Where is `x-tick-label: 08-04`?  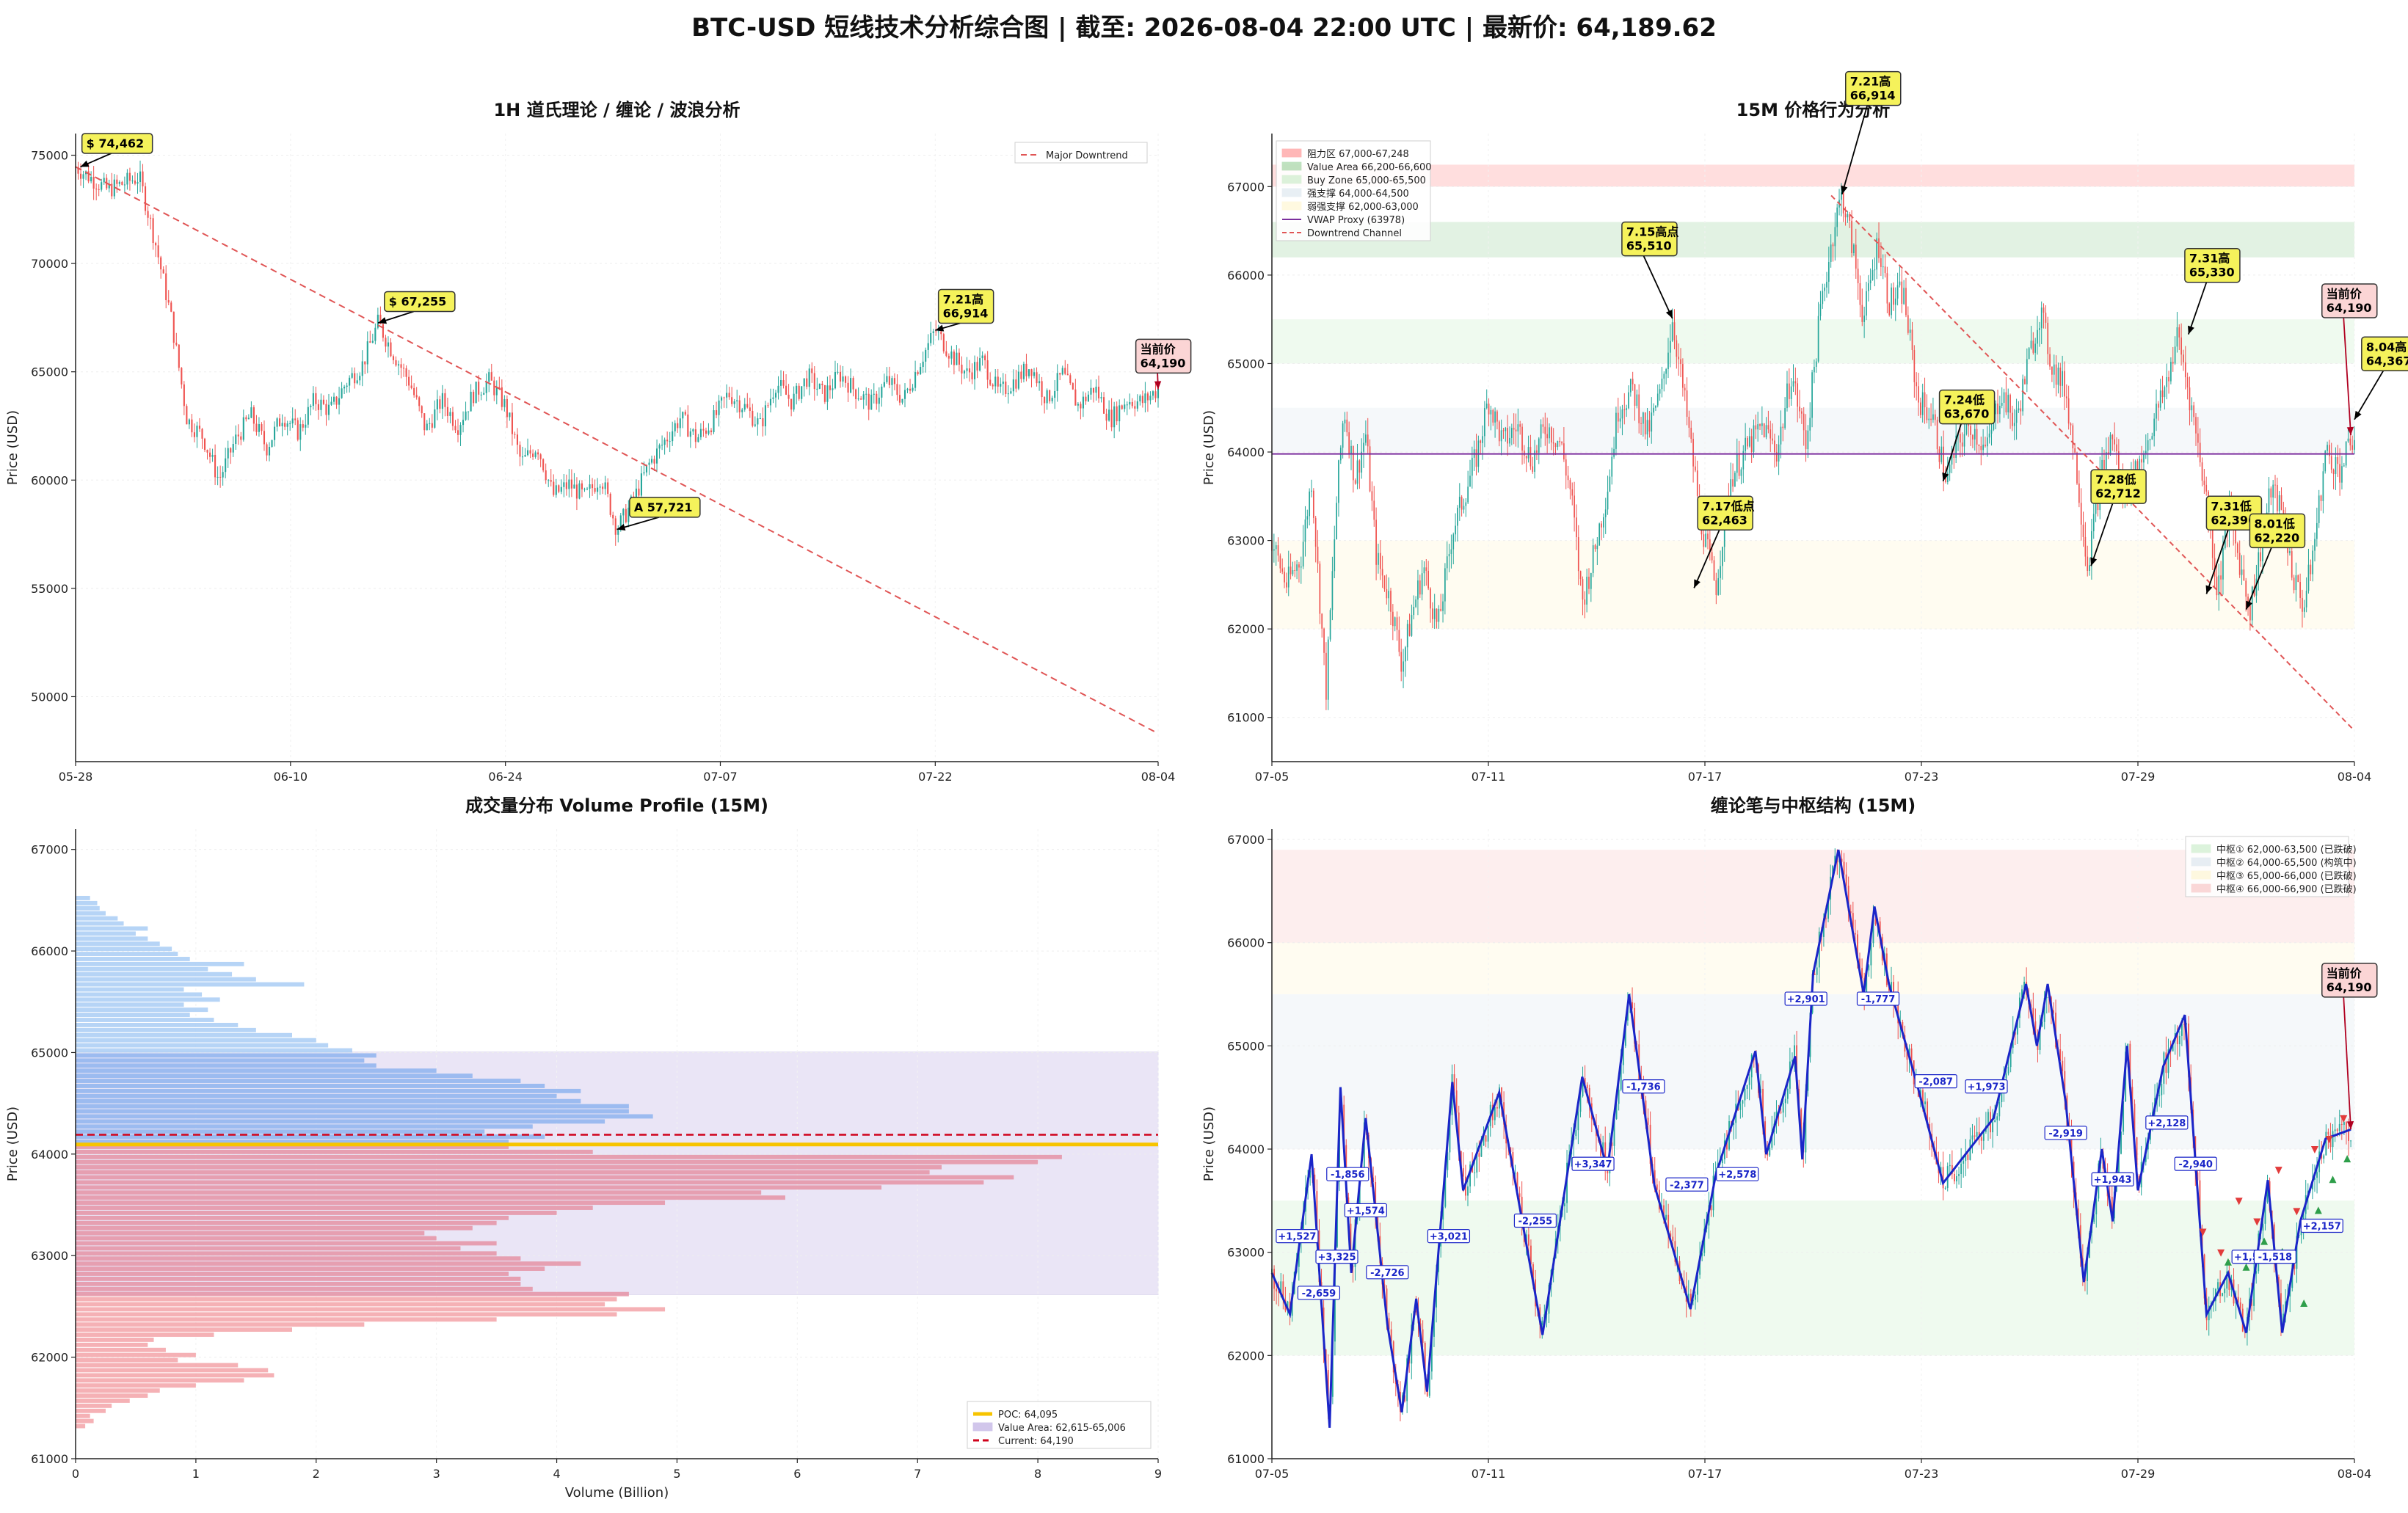
x-tick-label: 08-04 is located at coordinates (2355, 777).